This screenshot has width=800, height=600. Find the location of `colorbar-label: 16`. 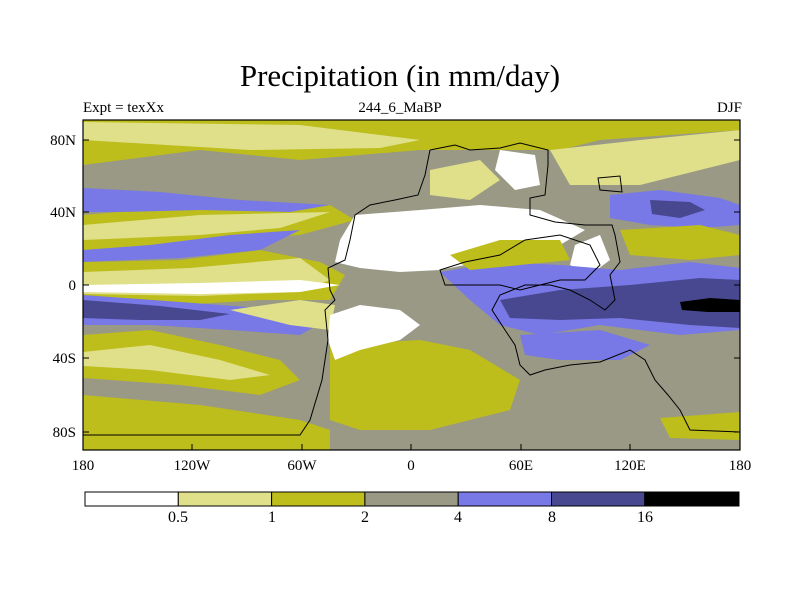

colorbar-label: 16 is located at coordinates (645, 517).